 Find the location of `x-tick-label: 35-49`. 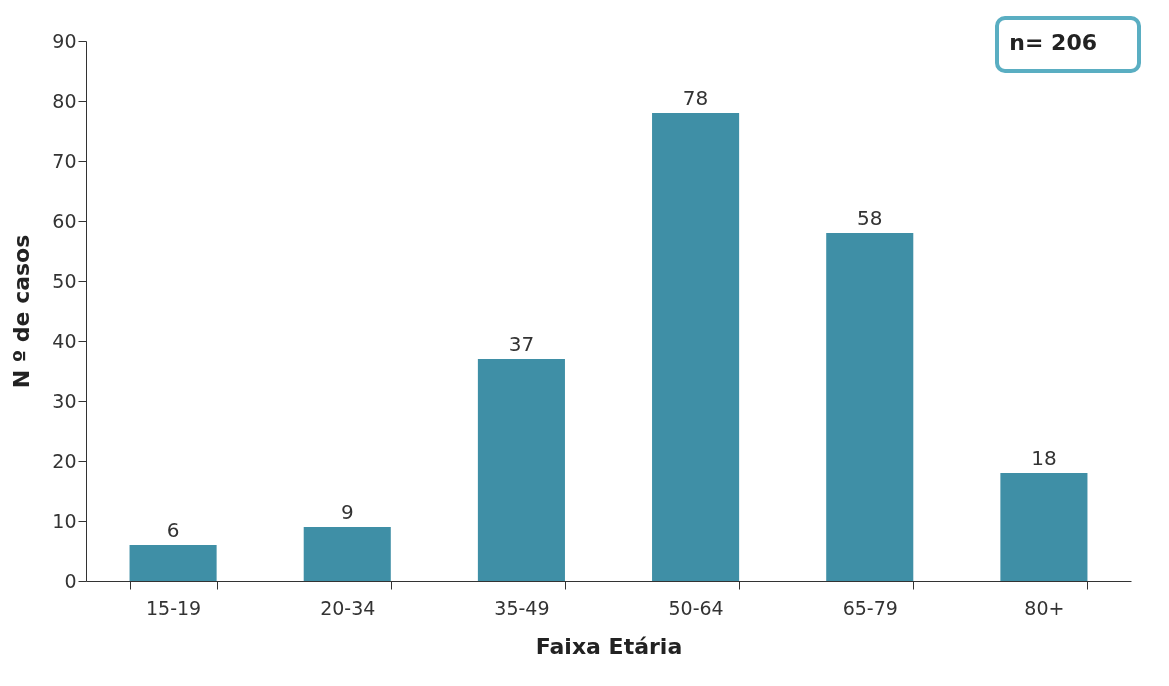

x-tick-label: 35-49 is located at coordinates (522, 607).